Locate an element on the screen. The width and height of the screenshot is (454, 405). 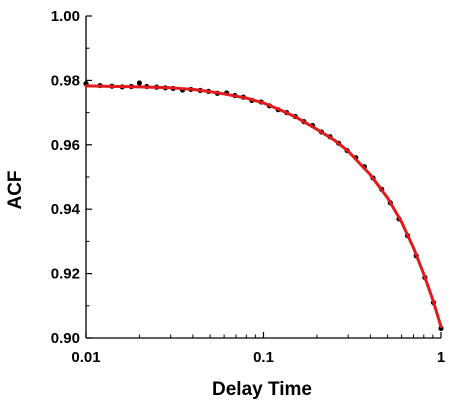
y-tick-label: 0.94 is located at coordinates (66, 209).